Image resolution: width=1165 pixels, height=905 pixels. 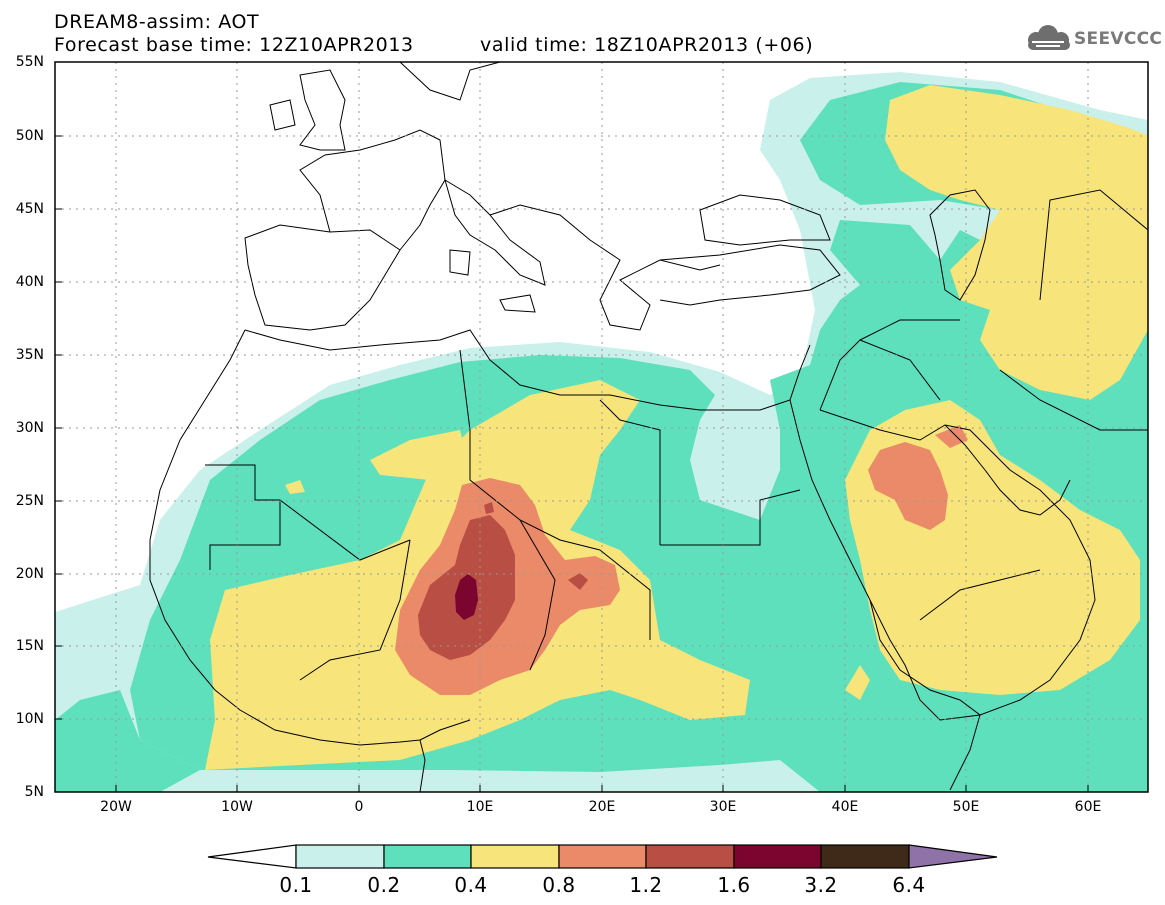 What do you see at coordinates (1088, 807) in the screenshot?
I see `lon-label: 60E` at bounding box center [1088, 807].